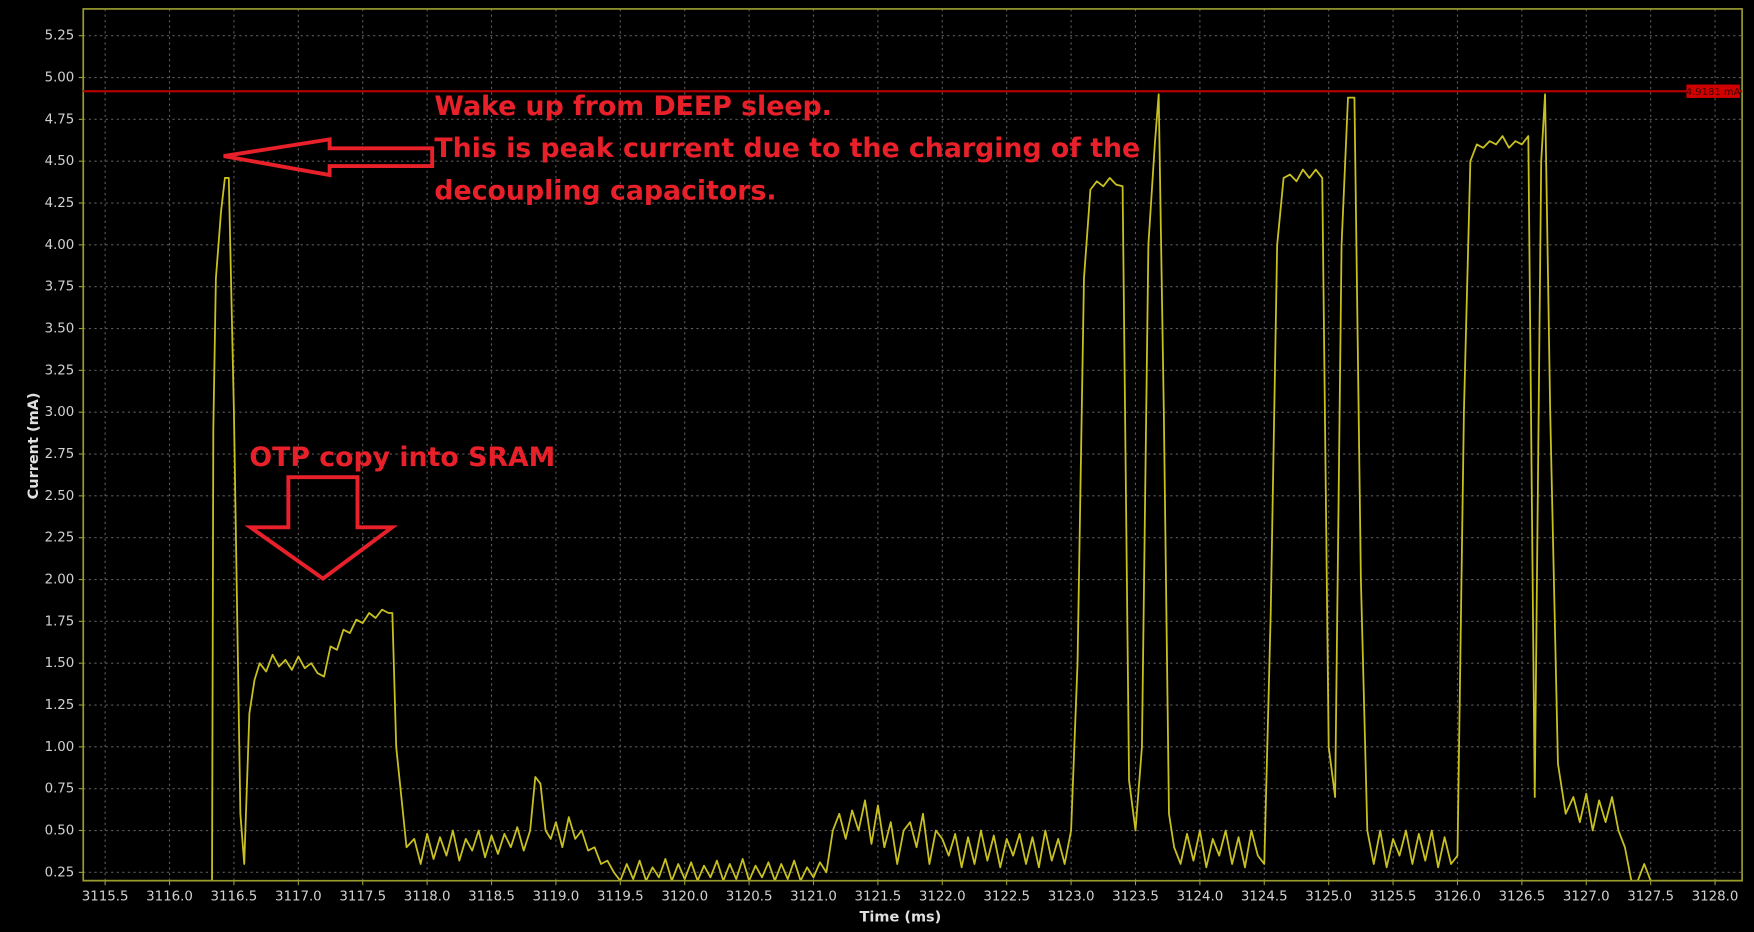 This screenshot has width=1754, height=932. Describe the element at coordinates (556, 896) in the screenshot. I see `x-tick-label: 3119.0` at that location.